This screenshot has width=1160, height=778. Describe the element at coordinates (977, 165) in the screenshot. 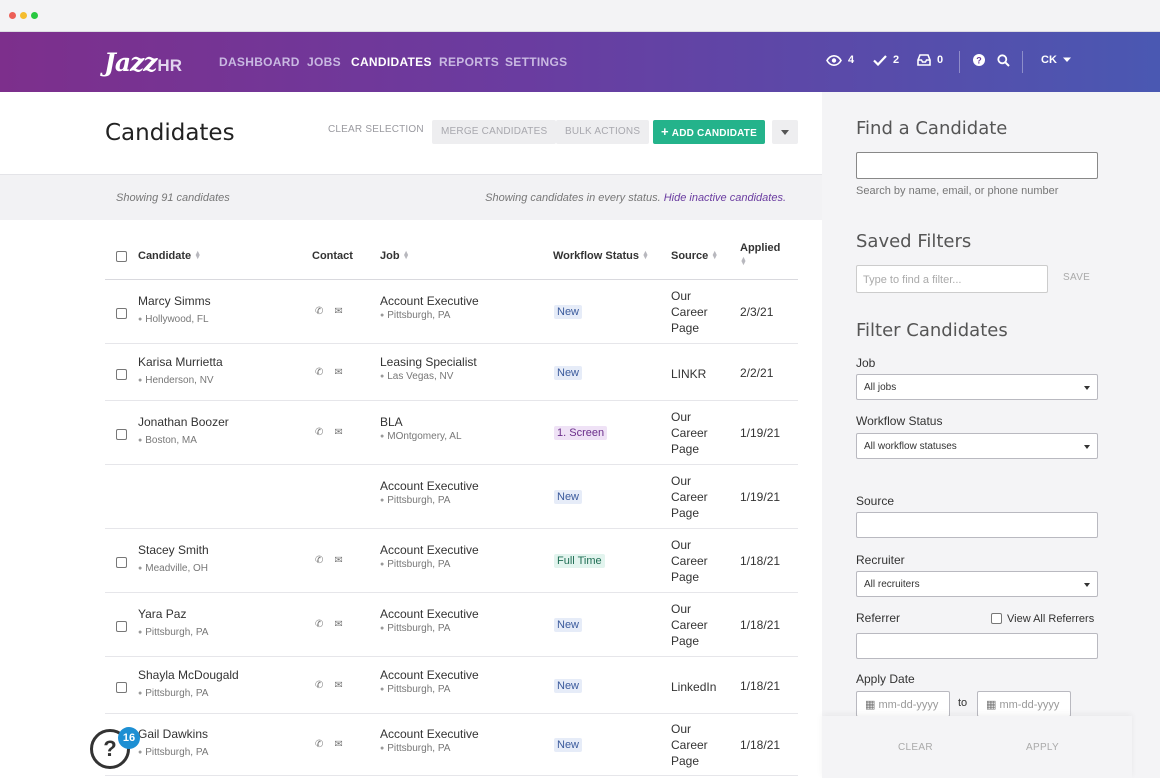

I see `find-candidate-input` at that location.